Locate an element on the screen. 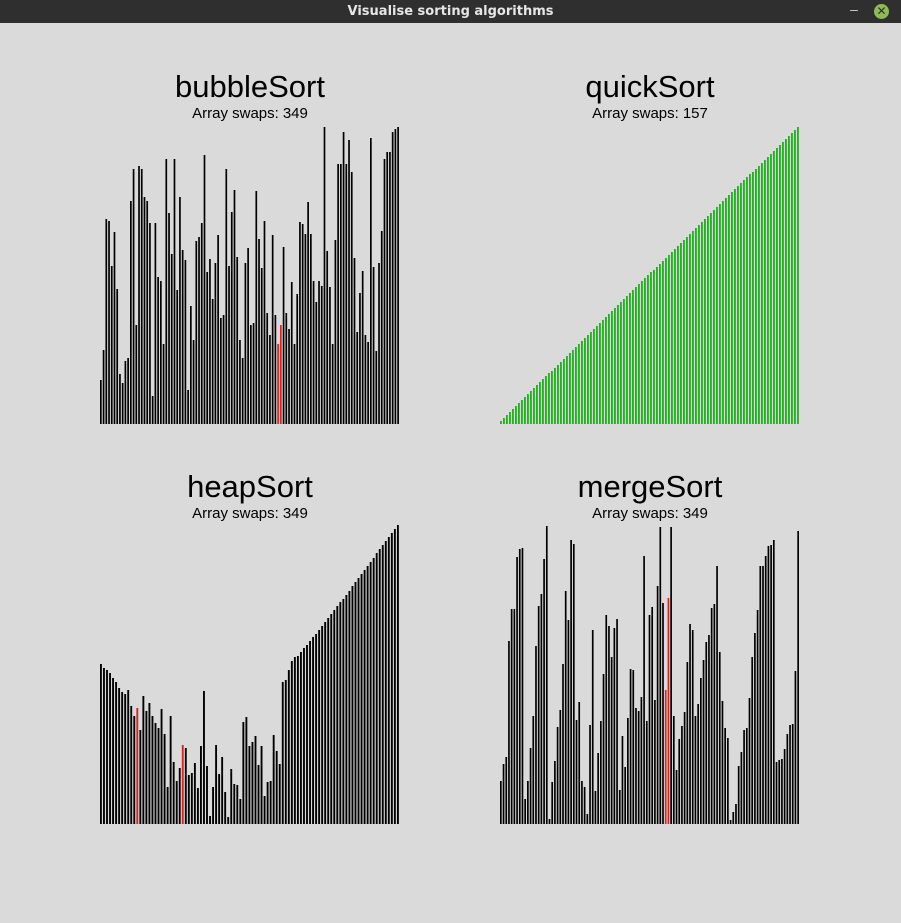 The height and width of the screenshot is (923, 901). bar-chart is located at coordinates (249, 275).